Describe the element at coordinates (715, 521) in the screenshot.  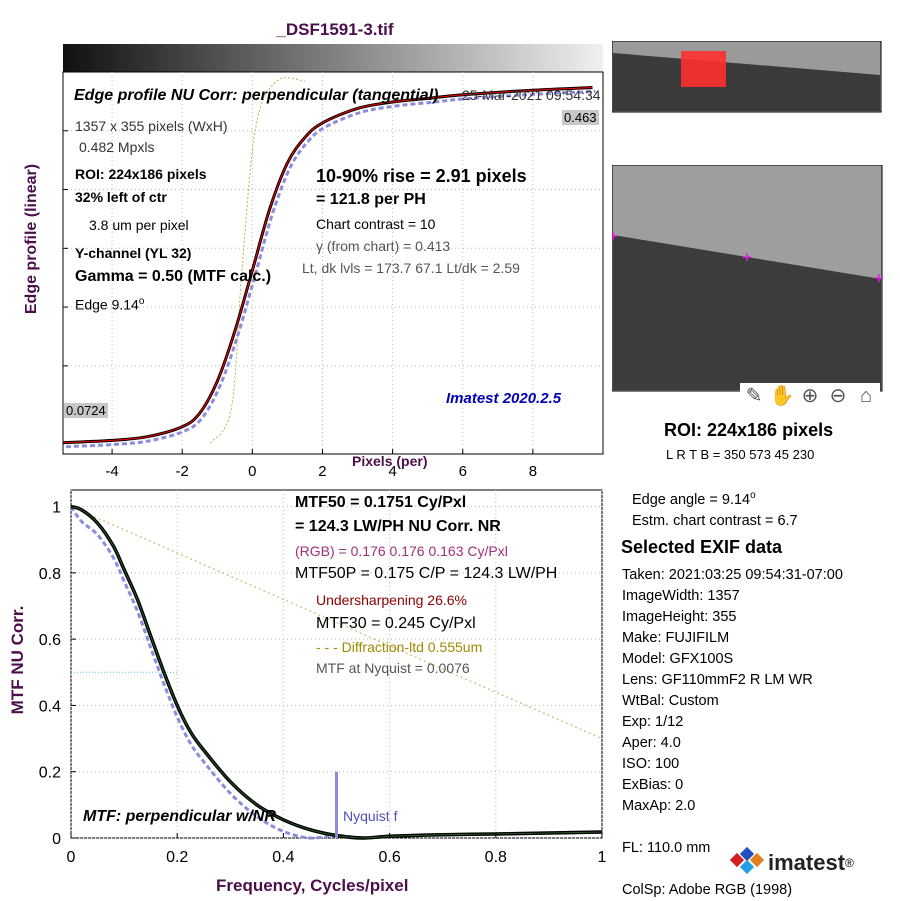
I see `estimated-contrast: Estm. chart contrast = 6.7` at that location.